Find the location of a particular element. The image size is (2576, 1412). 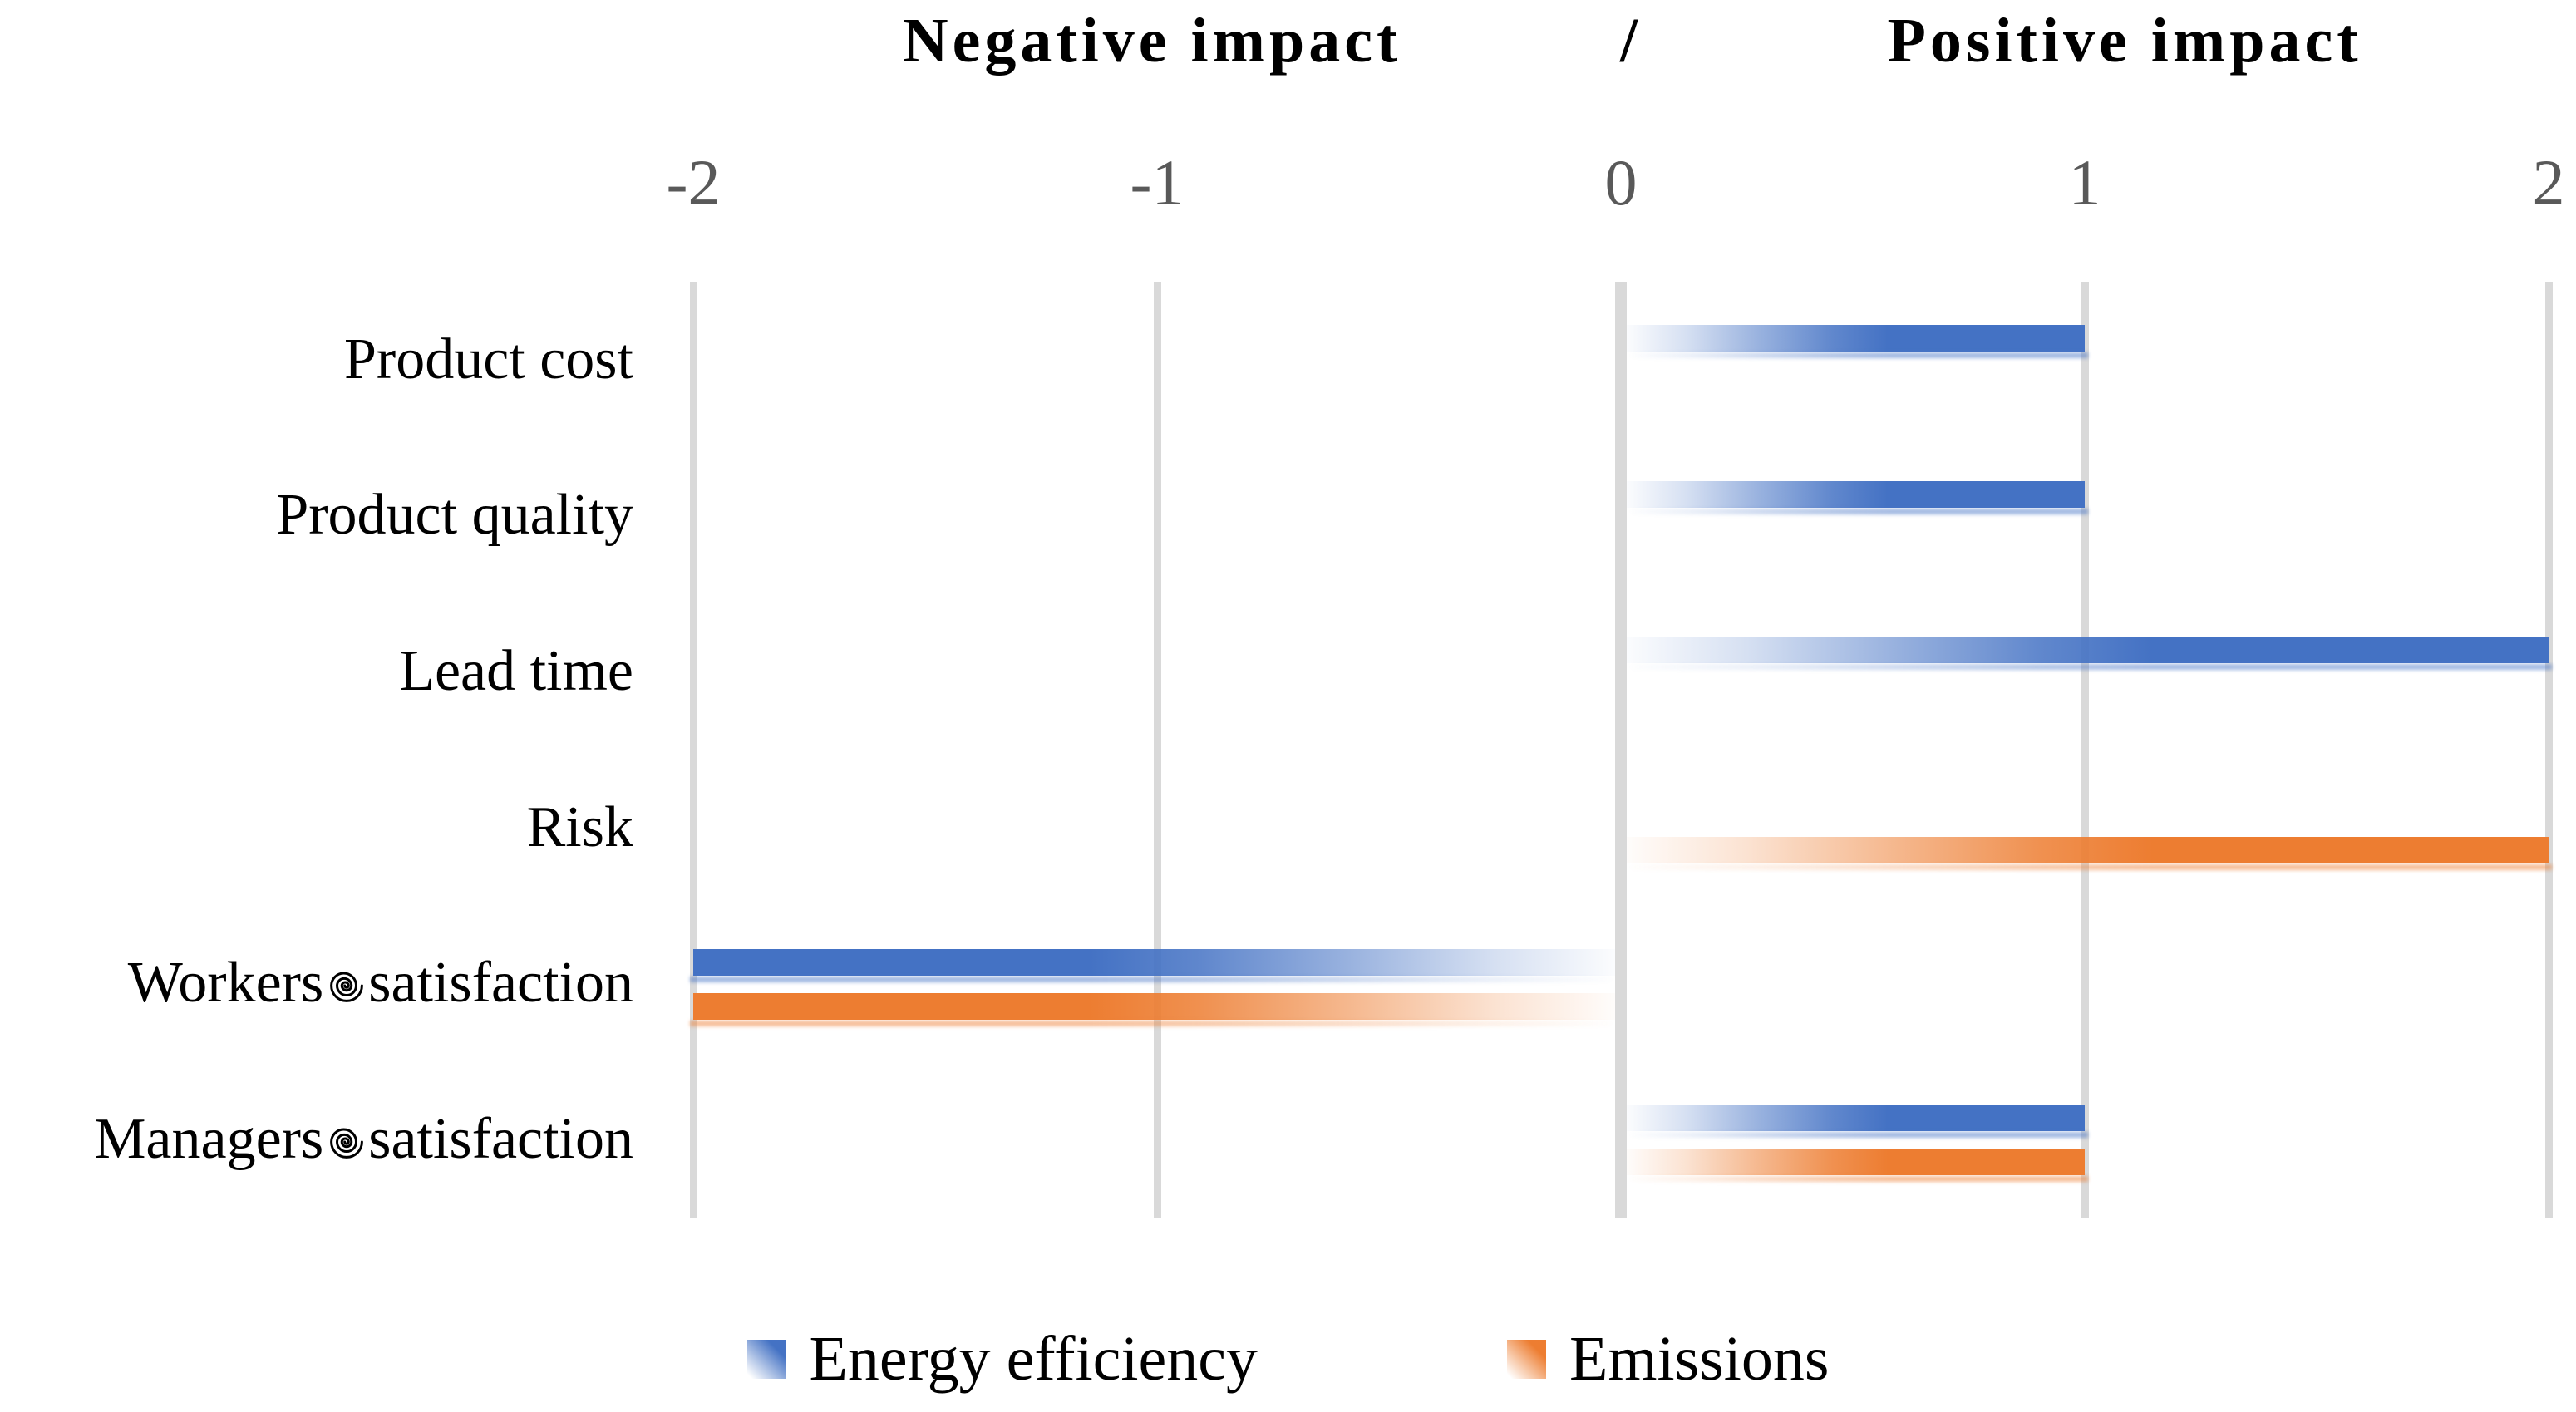

category-label-managers-satisfaction: Managers satisfaction is located at coordinates (316, 1139).